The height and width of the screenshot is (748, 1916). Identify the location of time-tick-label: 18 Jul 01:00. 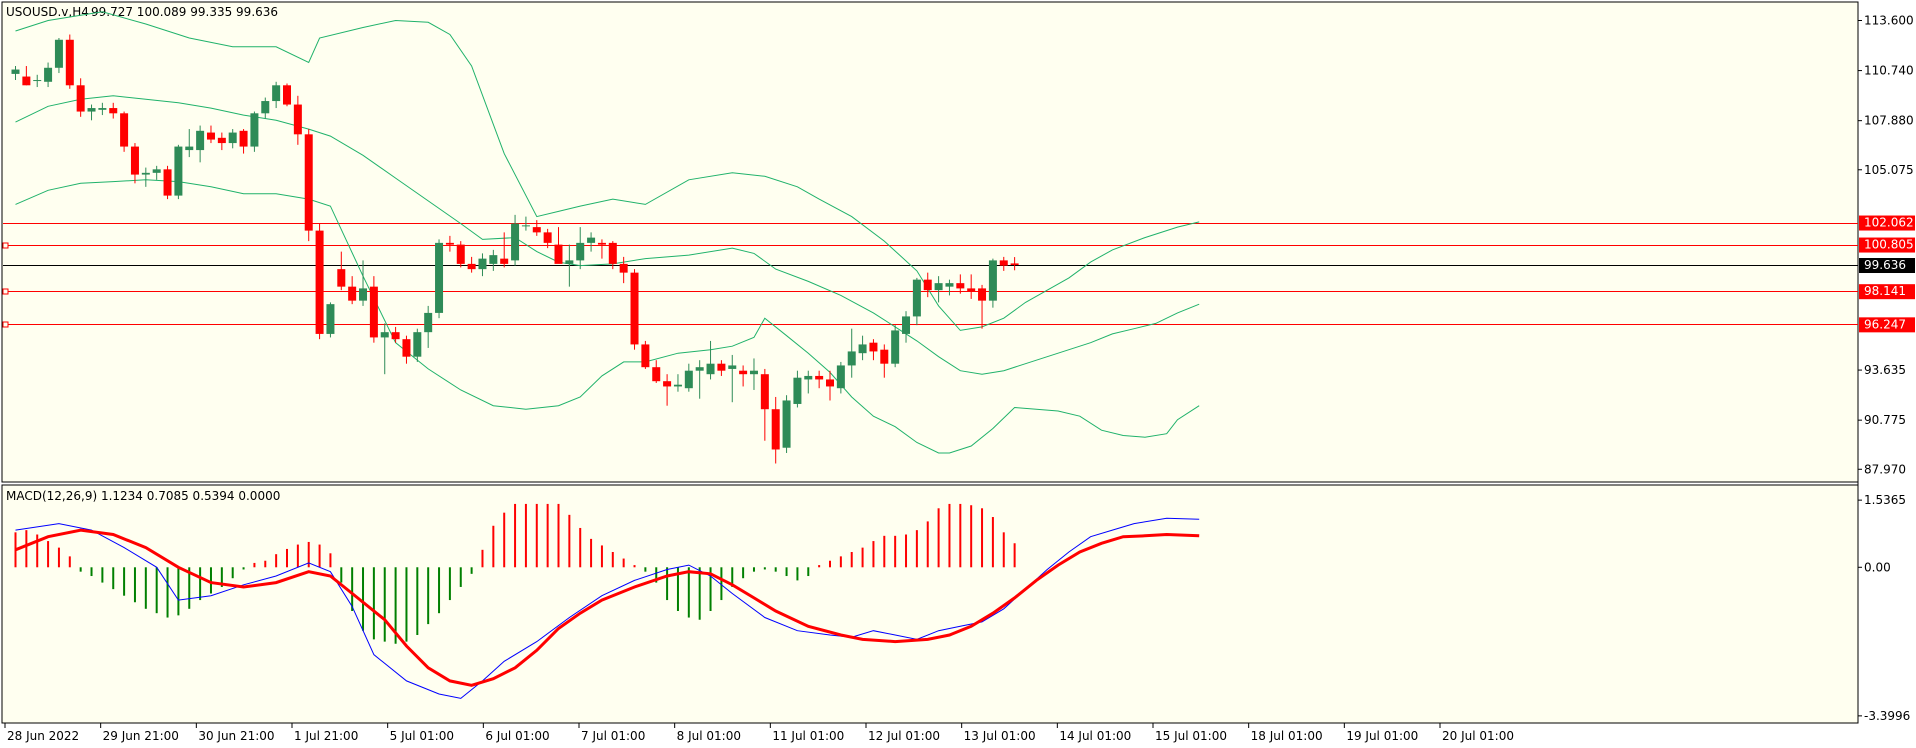
(1287, 736).